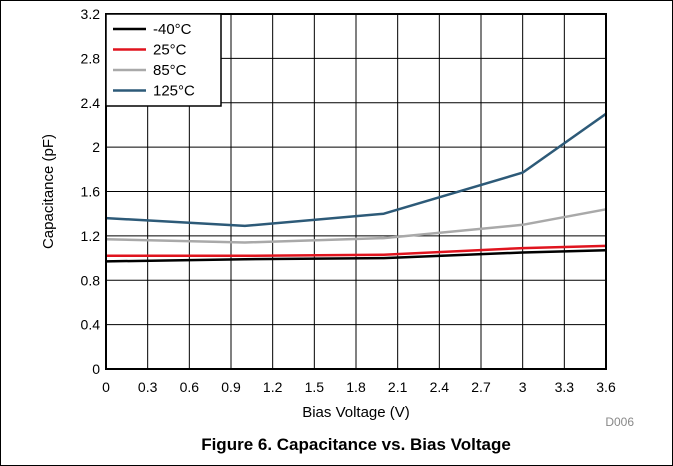  What do you see at coordinates (91, 58) in the screenshot?
I see `y-tick-label: 2.8` at bounding box center [91, 58].